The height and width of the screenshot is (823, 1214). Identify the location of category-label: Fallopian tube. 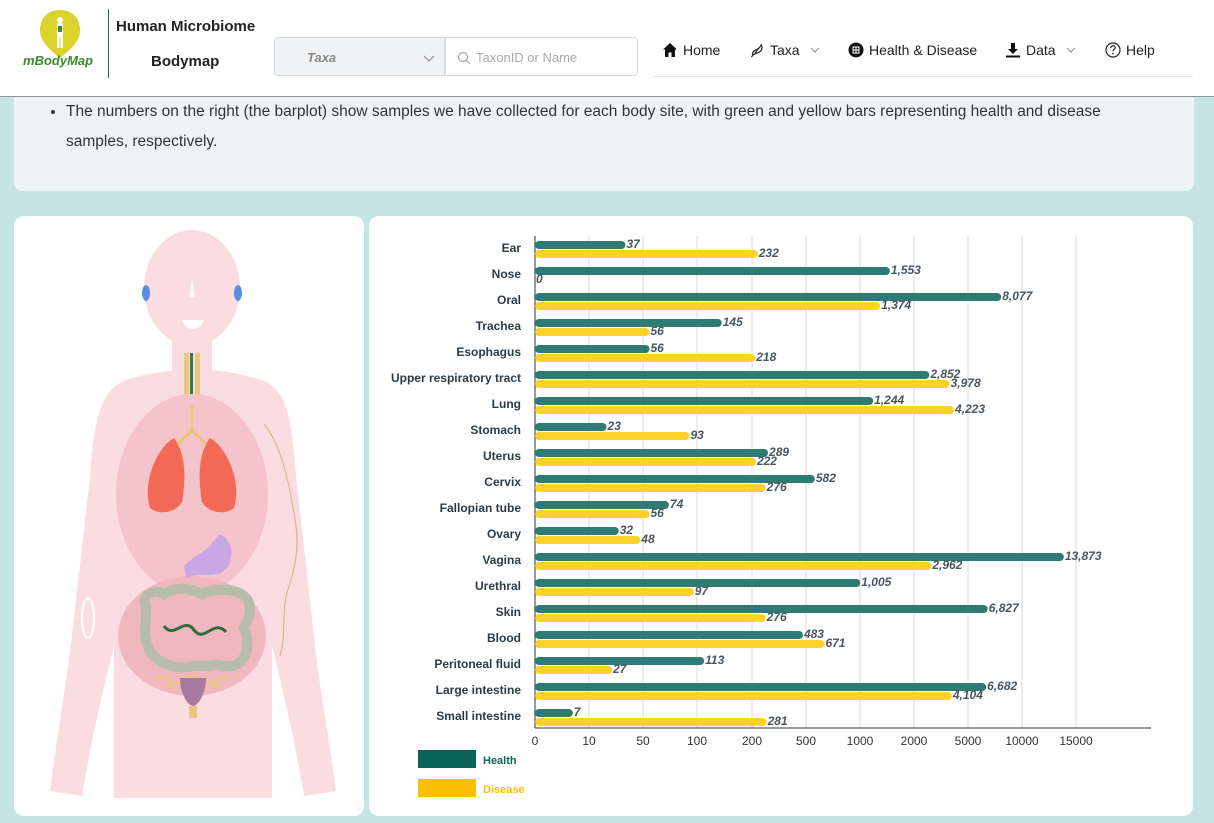
(481, 508).